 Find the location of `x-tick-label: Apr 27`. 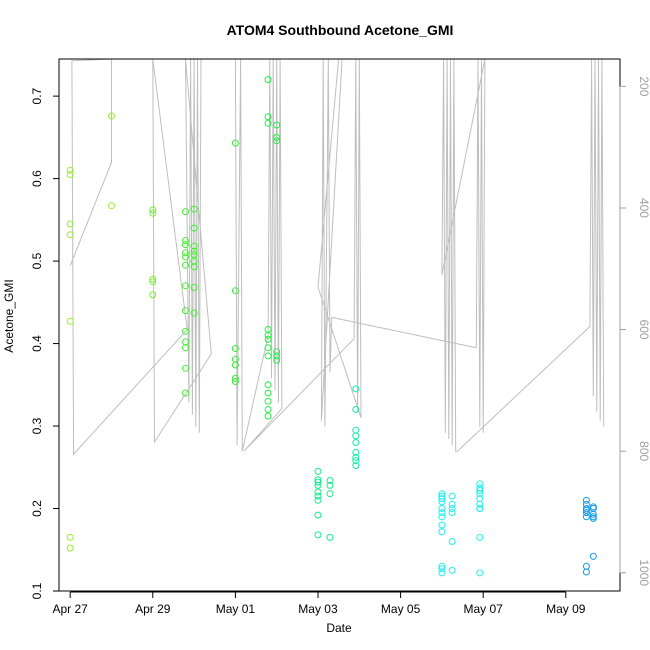

x-tick-label: Apr 27 is located at coordinates (71, 609).